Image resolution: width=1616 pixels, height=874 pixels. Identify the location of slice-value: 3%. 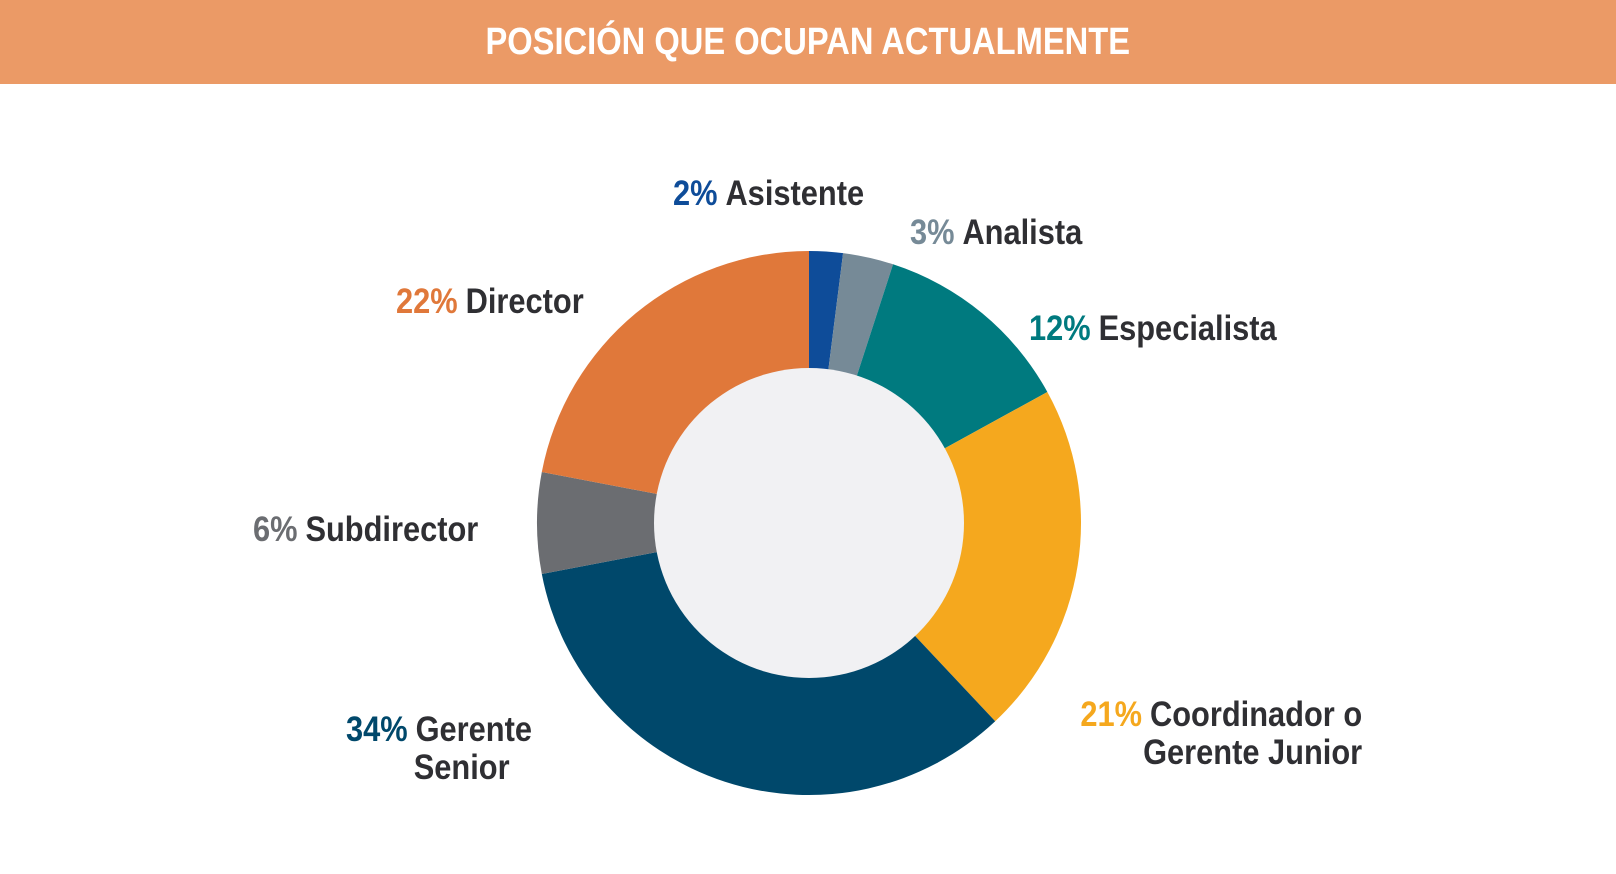
(932, 232).